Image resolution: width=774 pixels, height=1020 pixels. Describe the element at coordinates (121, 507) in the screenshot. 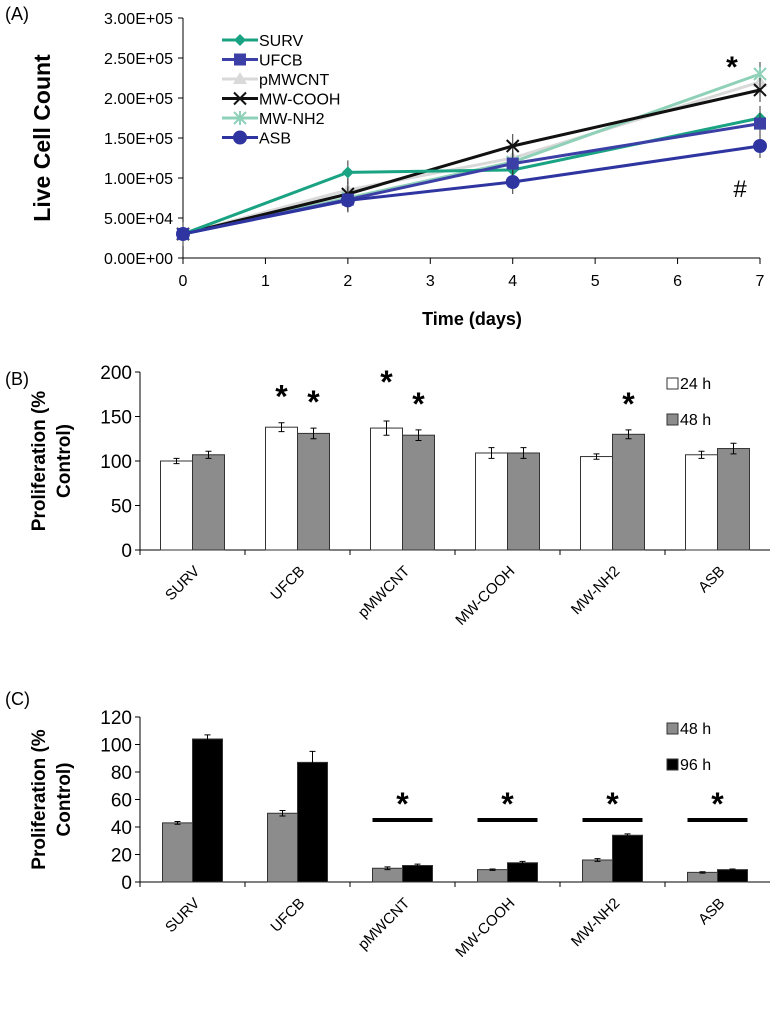

I see `y-tick-label: 50` at that location.